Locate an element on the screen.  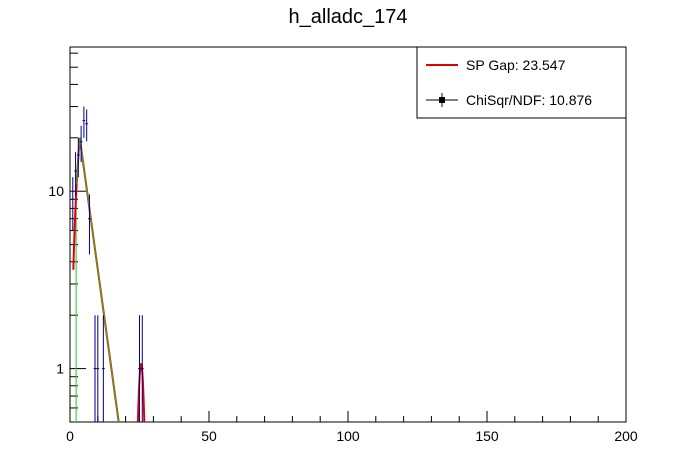
x-tick-label: 50 is located at coordinates (209, 436).